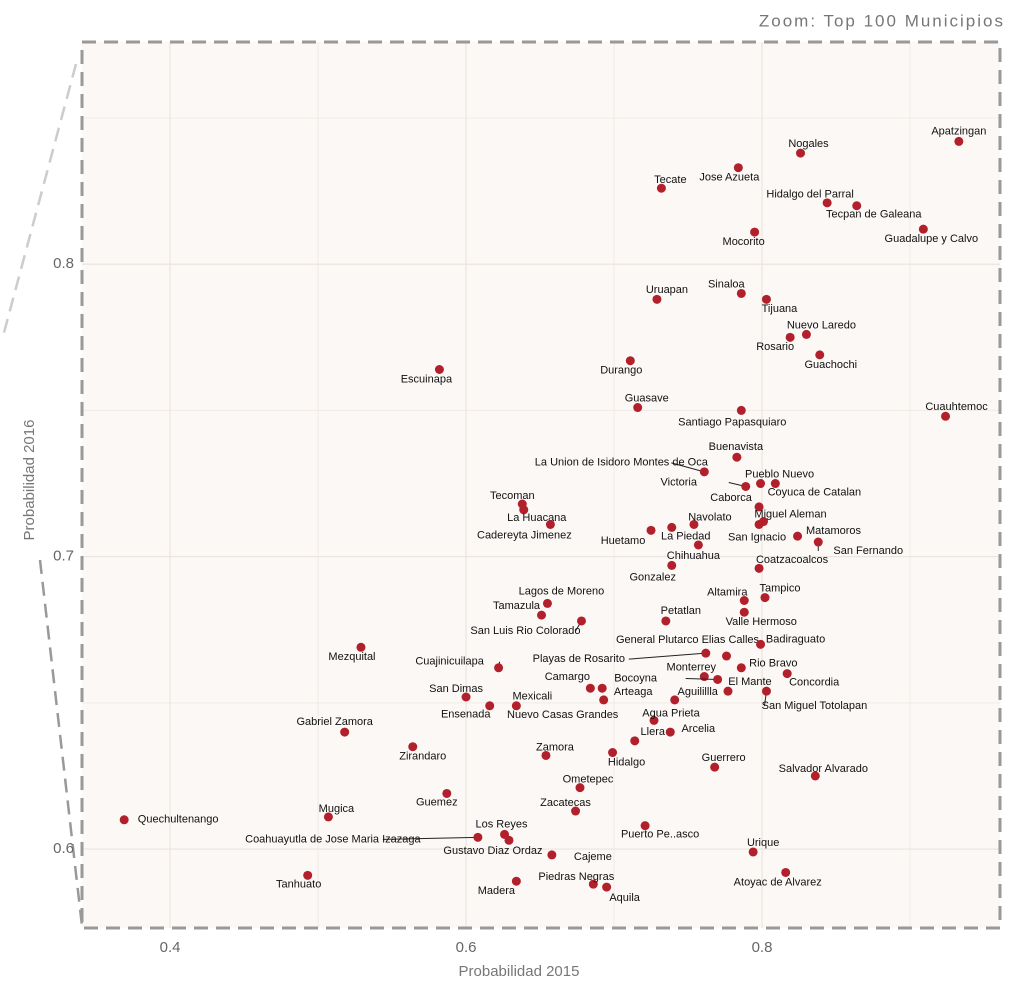  I want to click on point-label: Cajeme, so click(593, 857).